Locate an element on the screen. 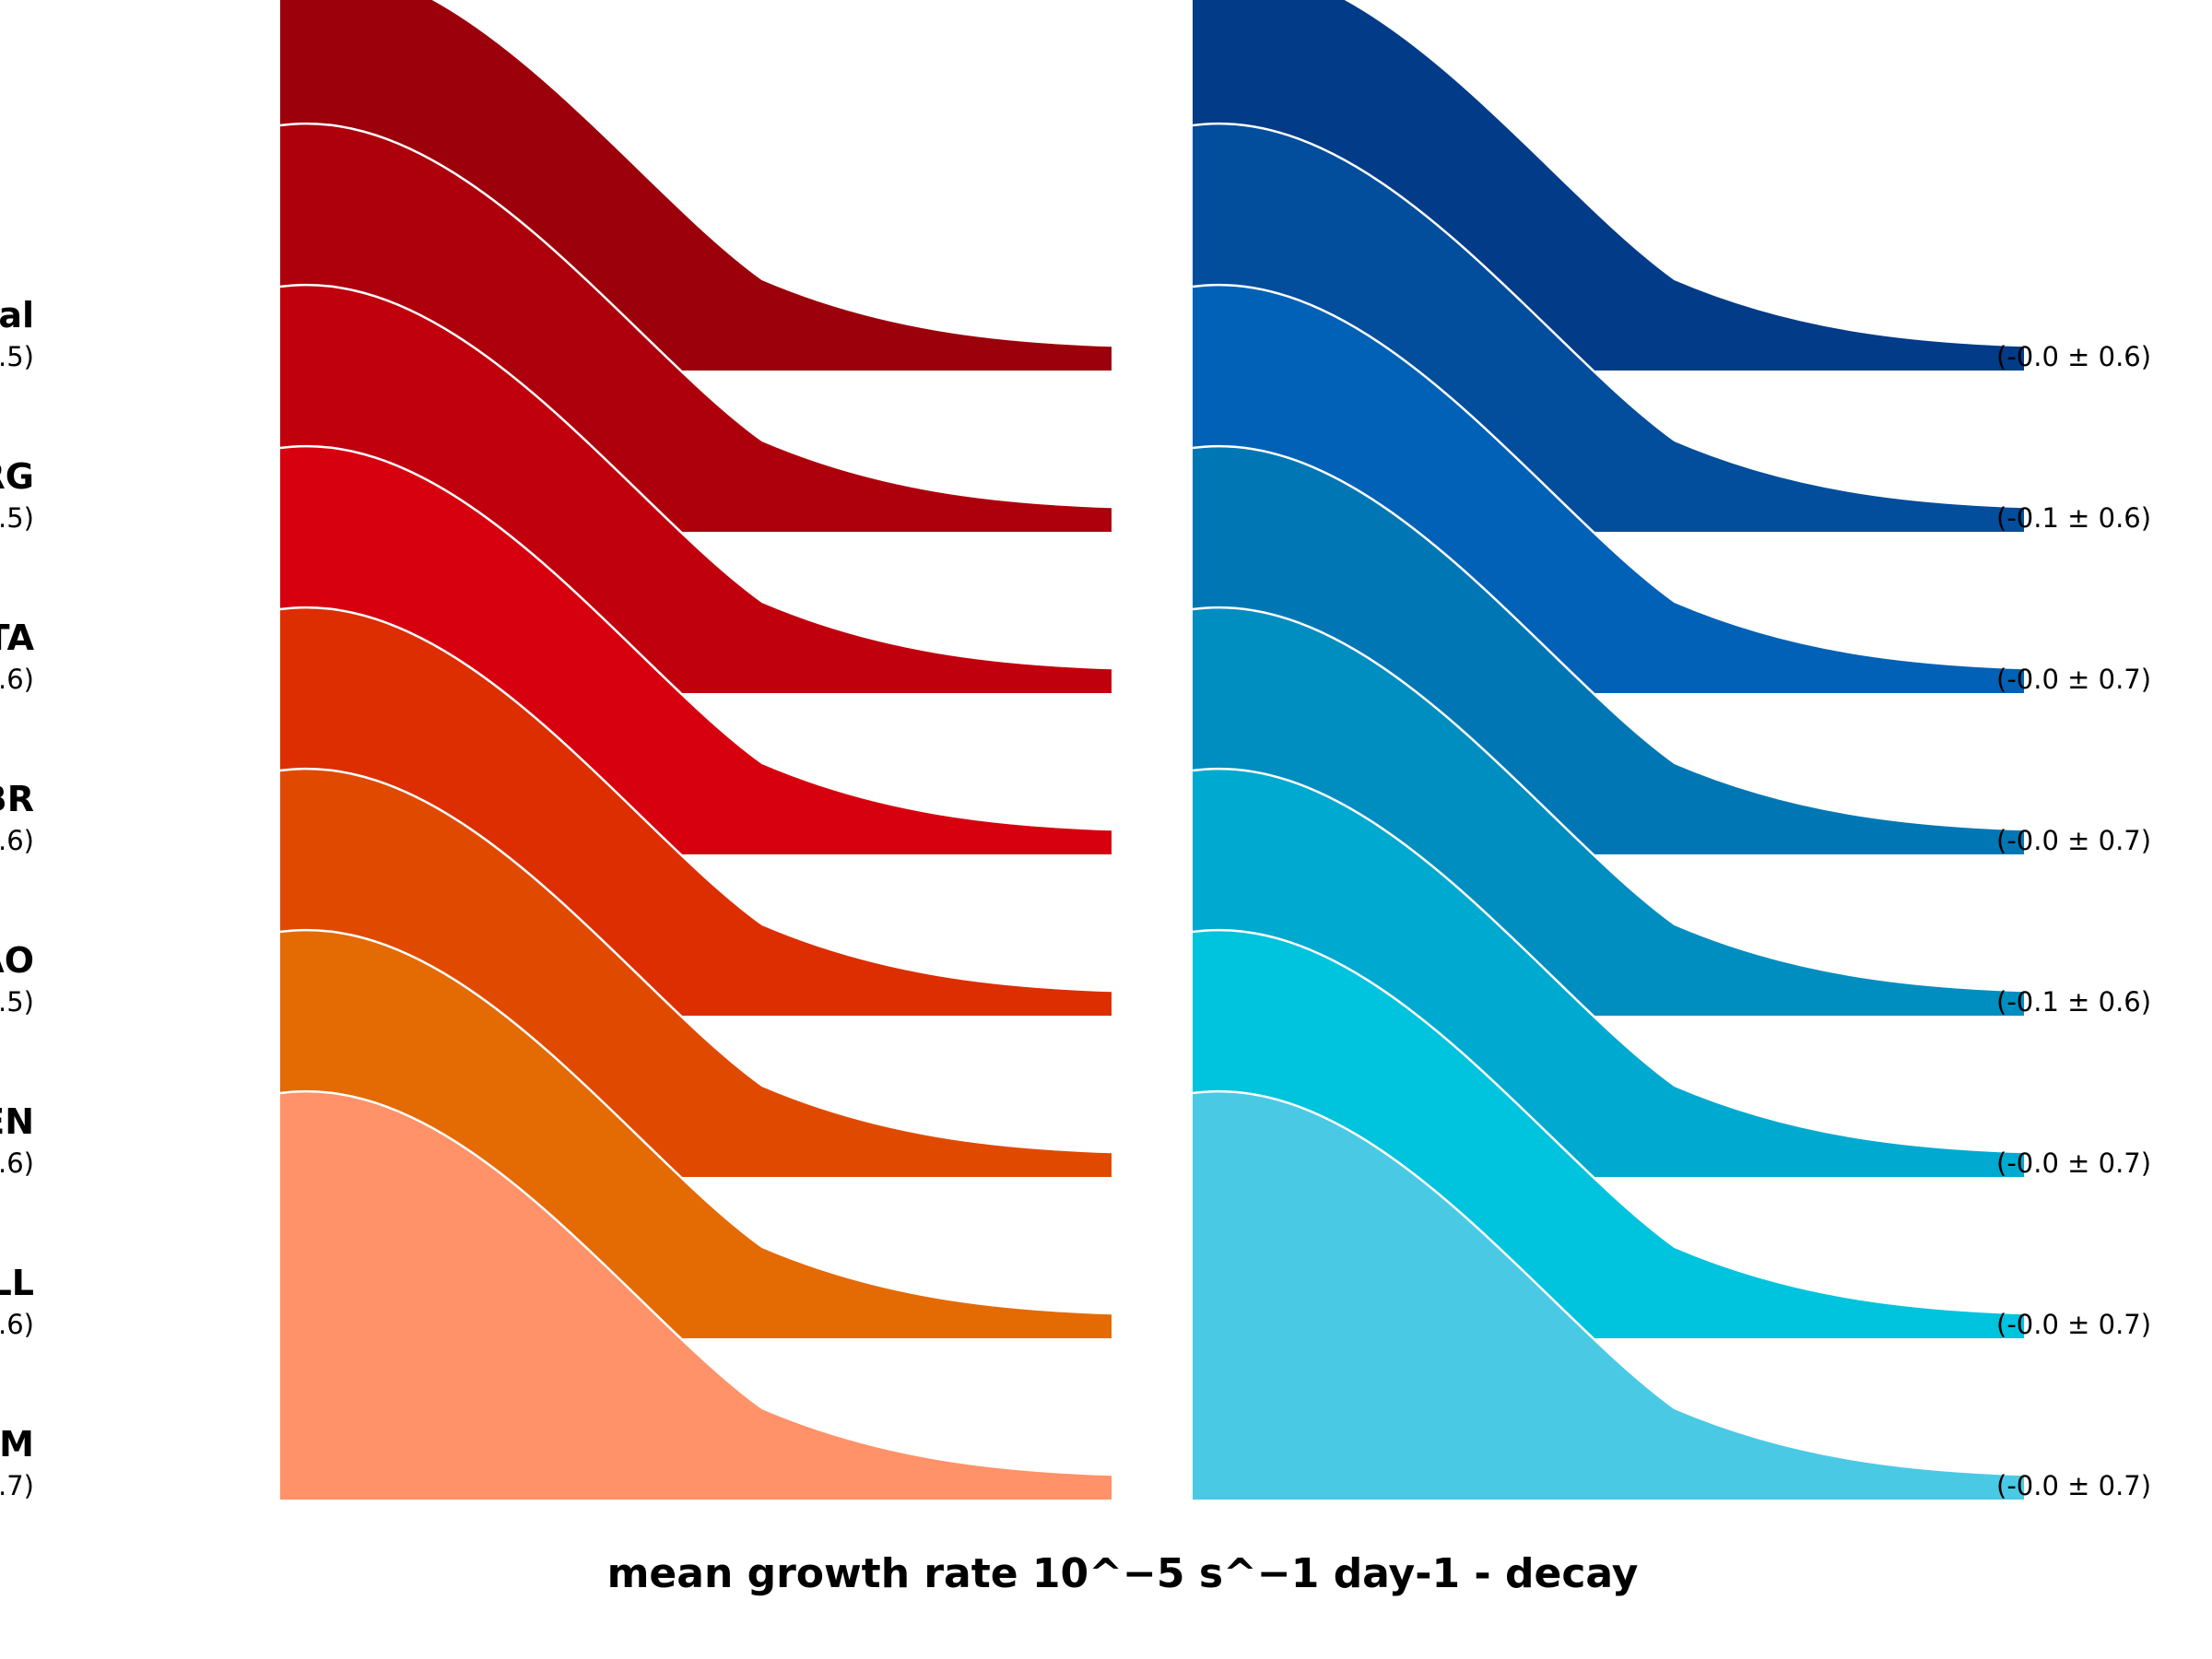  decay-stat-label-6: (-0.0 ± 0.7) is located at coordinates (2073, 1324).